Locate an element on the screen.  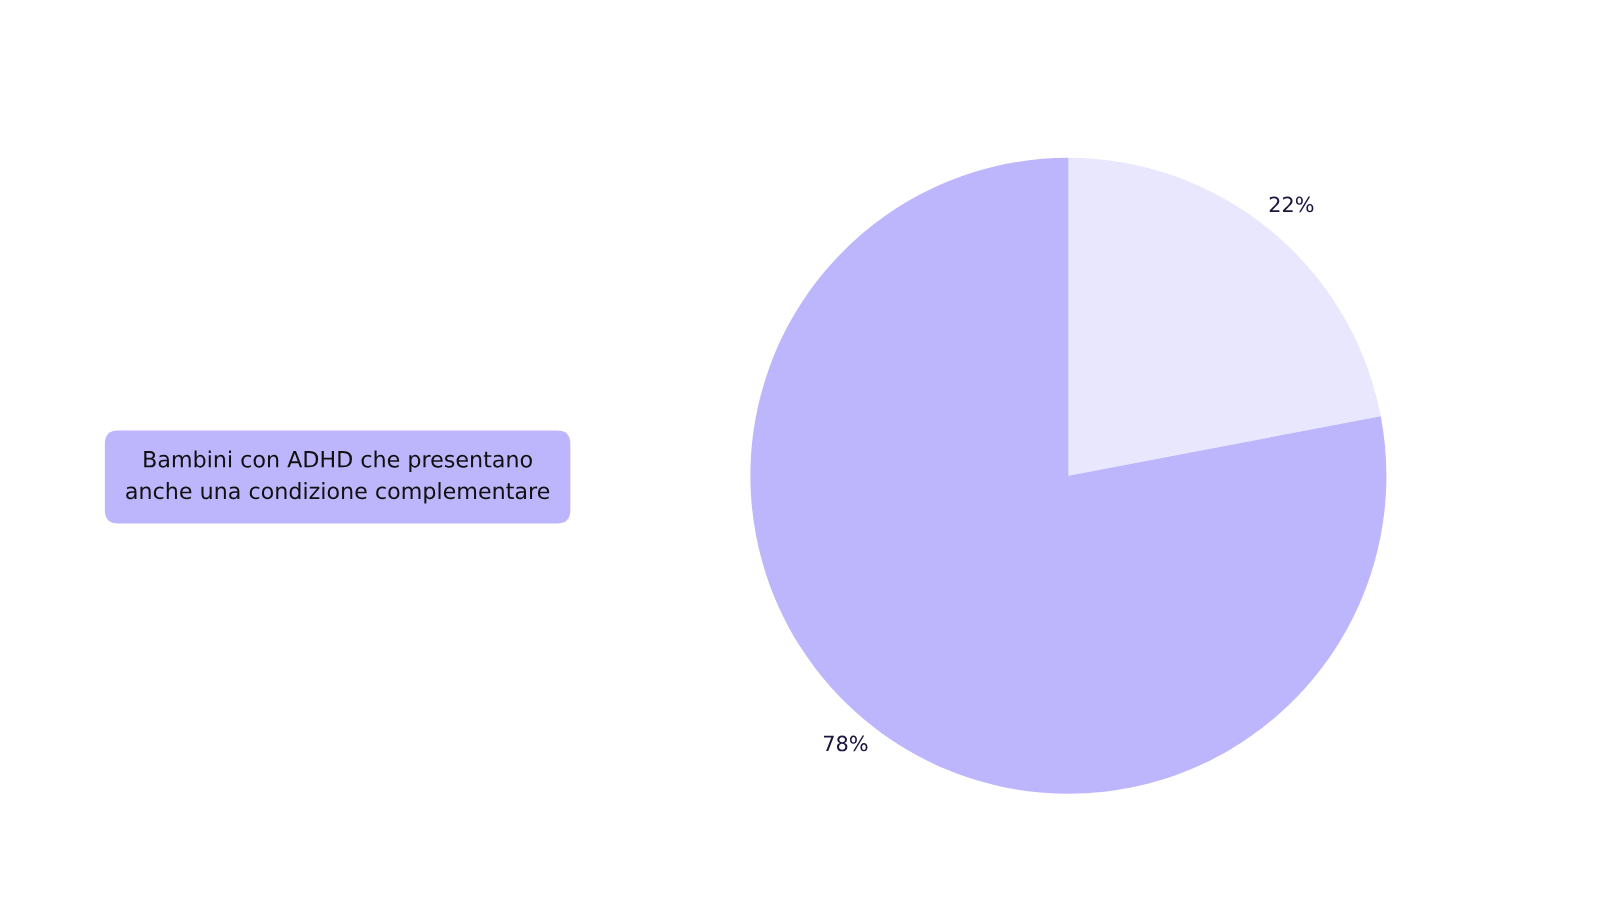
data-label: 78% is located at coordinates (845, 743).